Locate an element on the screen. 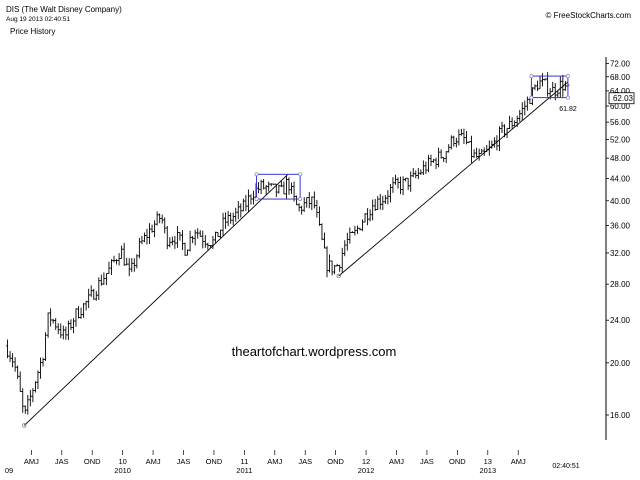  y-tick-label: 24.00 is located at coordinates (620, 320).